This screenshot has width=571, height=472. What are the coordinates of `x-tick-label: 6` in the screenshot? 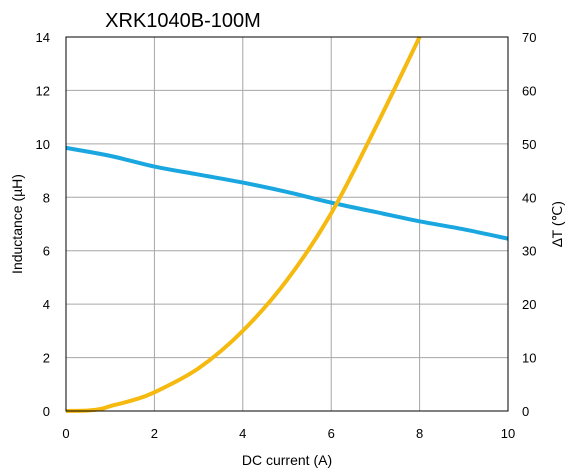 It's located at (331, 433).